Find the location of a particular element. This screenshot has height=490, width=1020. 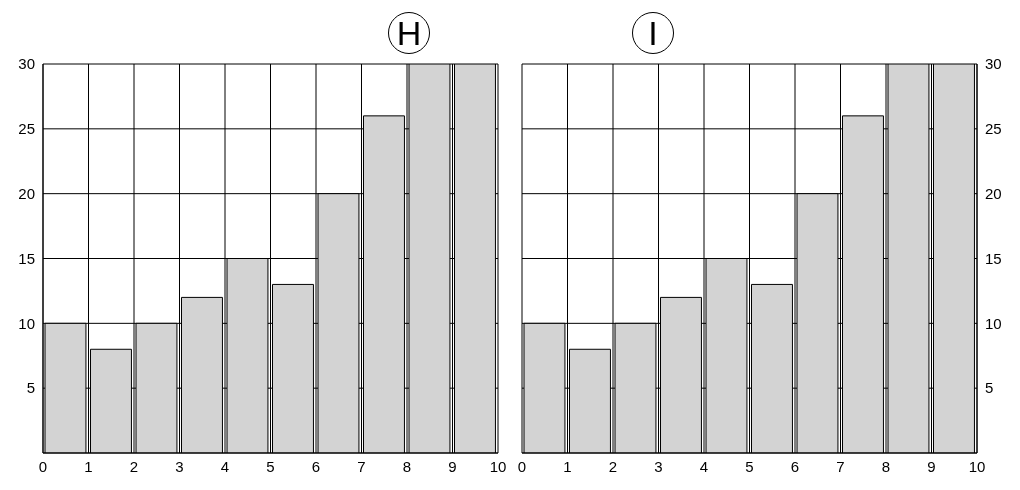

chart-title: I is located at coordinates (653, 33).